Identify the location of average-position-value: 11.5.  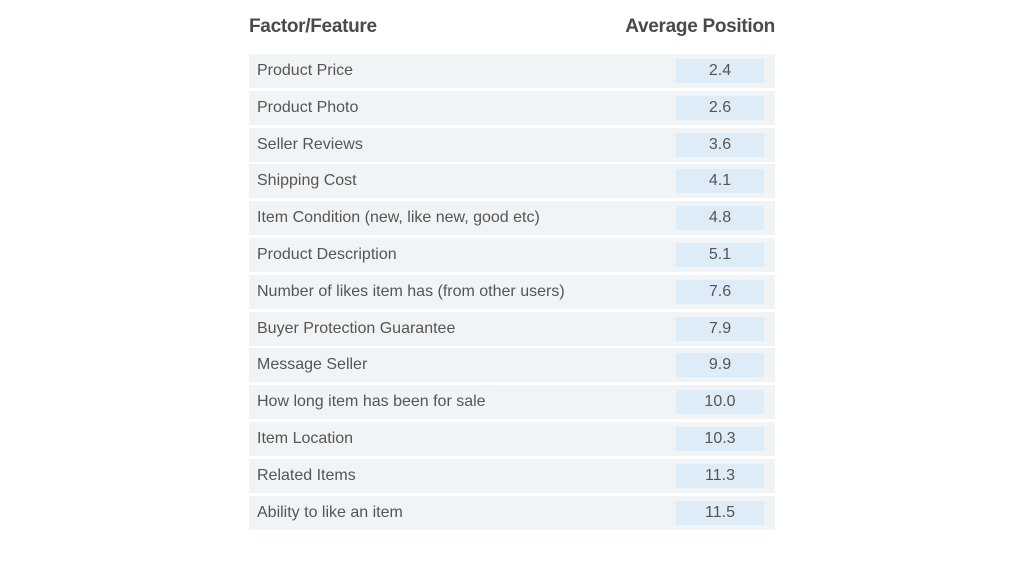
(720, 512).